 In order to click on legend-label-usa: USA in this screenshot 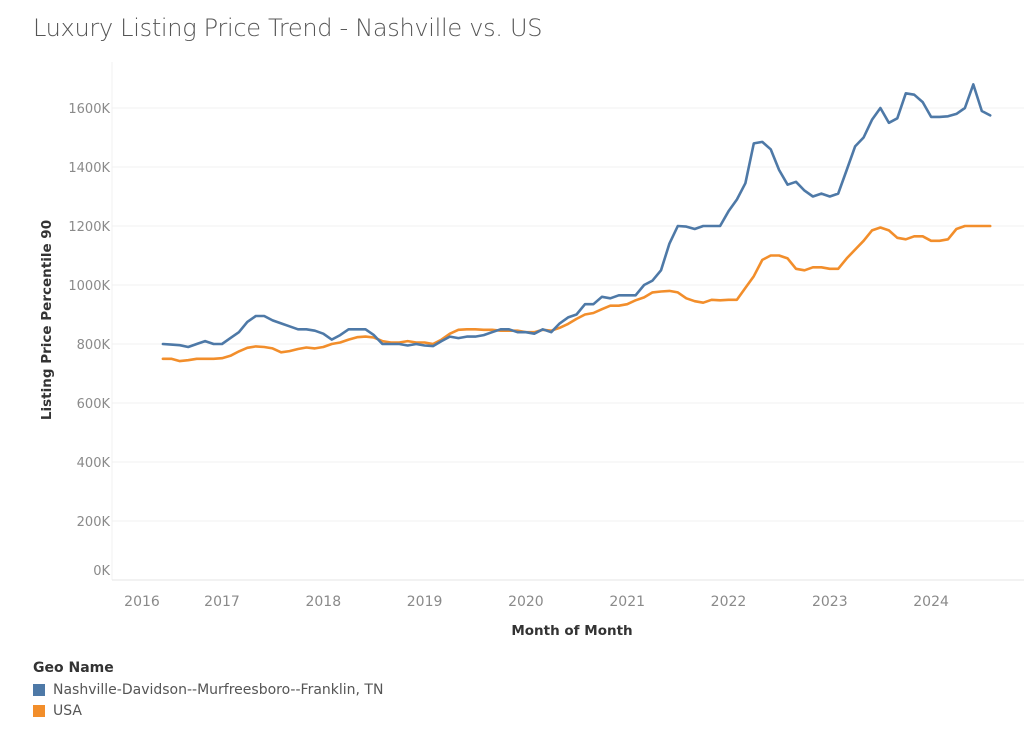, I will do `click(67, 710)`.